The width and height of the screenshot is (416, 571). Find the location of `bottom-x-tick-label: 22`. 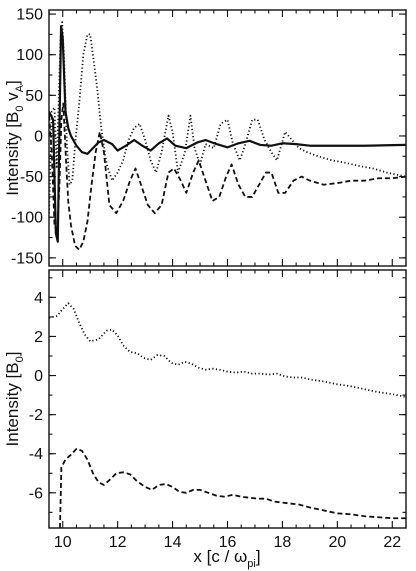

bottom-x-tick-label: 22 is located at coordinates (392, 542).